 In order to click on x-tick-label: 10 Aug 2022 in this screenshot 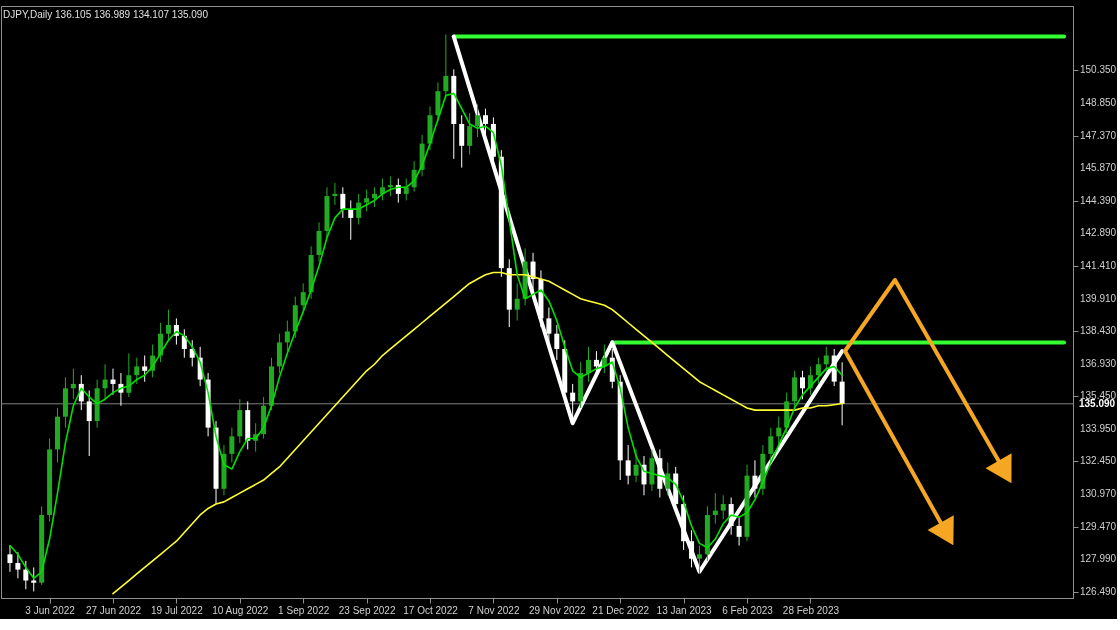, I will do `click(240, 610)`.